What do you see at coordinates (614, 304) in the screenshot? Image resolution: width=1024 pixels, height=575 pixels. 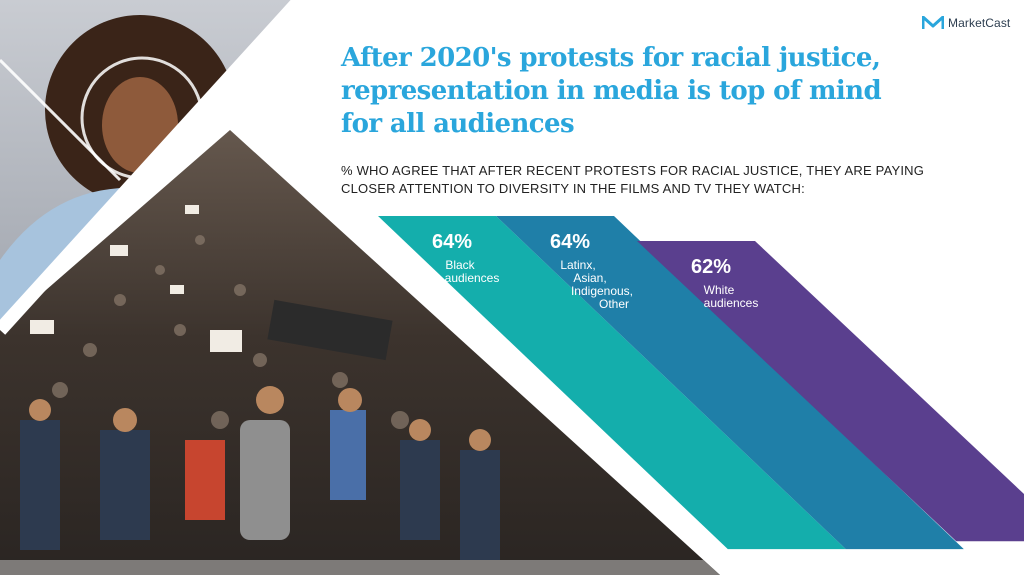 I see `category-label-line: Other` at bounding box center [614, 304].